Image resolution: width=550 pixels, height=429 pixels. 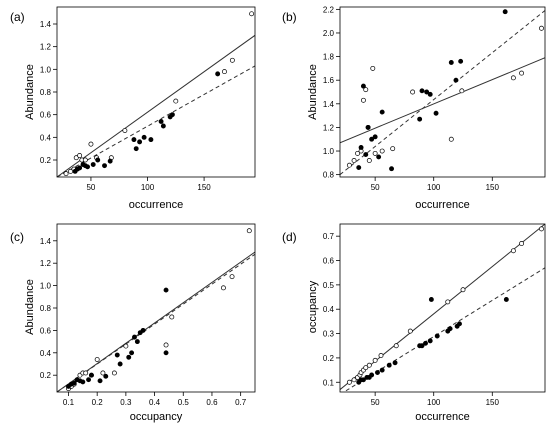 I want to click on y-tick-label: 0.7, so click(x=329, y=236).